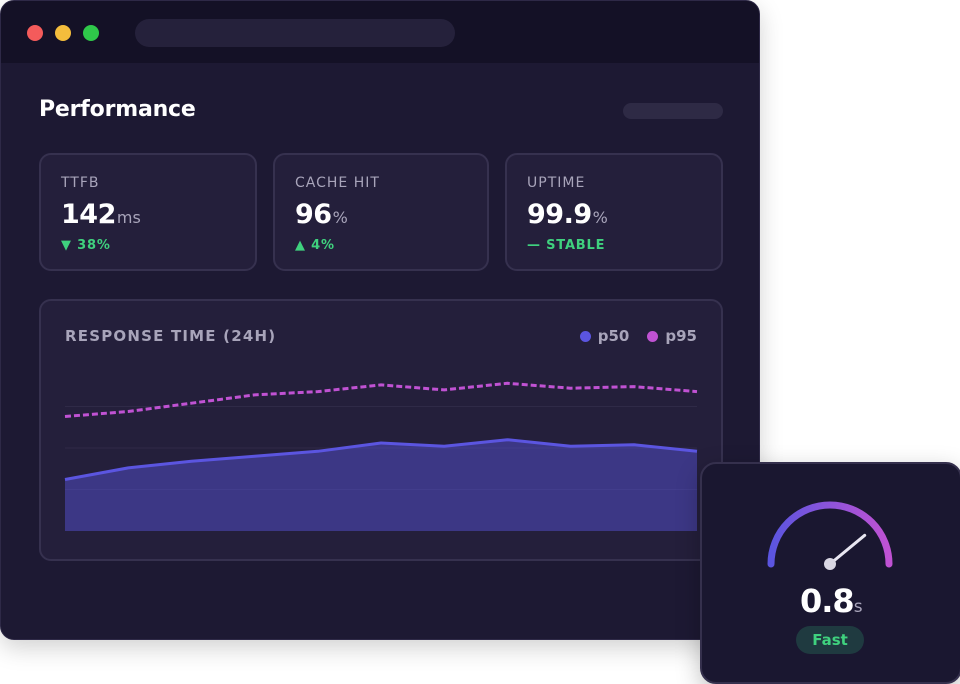  Describe the element at coordinates (847, 549) in the screenshot. I see `gauge-needle` at that location.